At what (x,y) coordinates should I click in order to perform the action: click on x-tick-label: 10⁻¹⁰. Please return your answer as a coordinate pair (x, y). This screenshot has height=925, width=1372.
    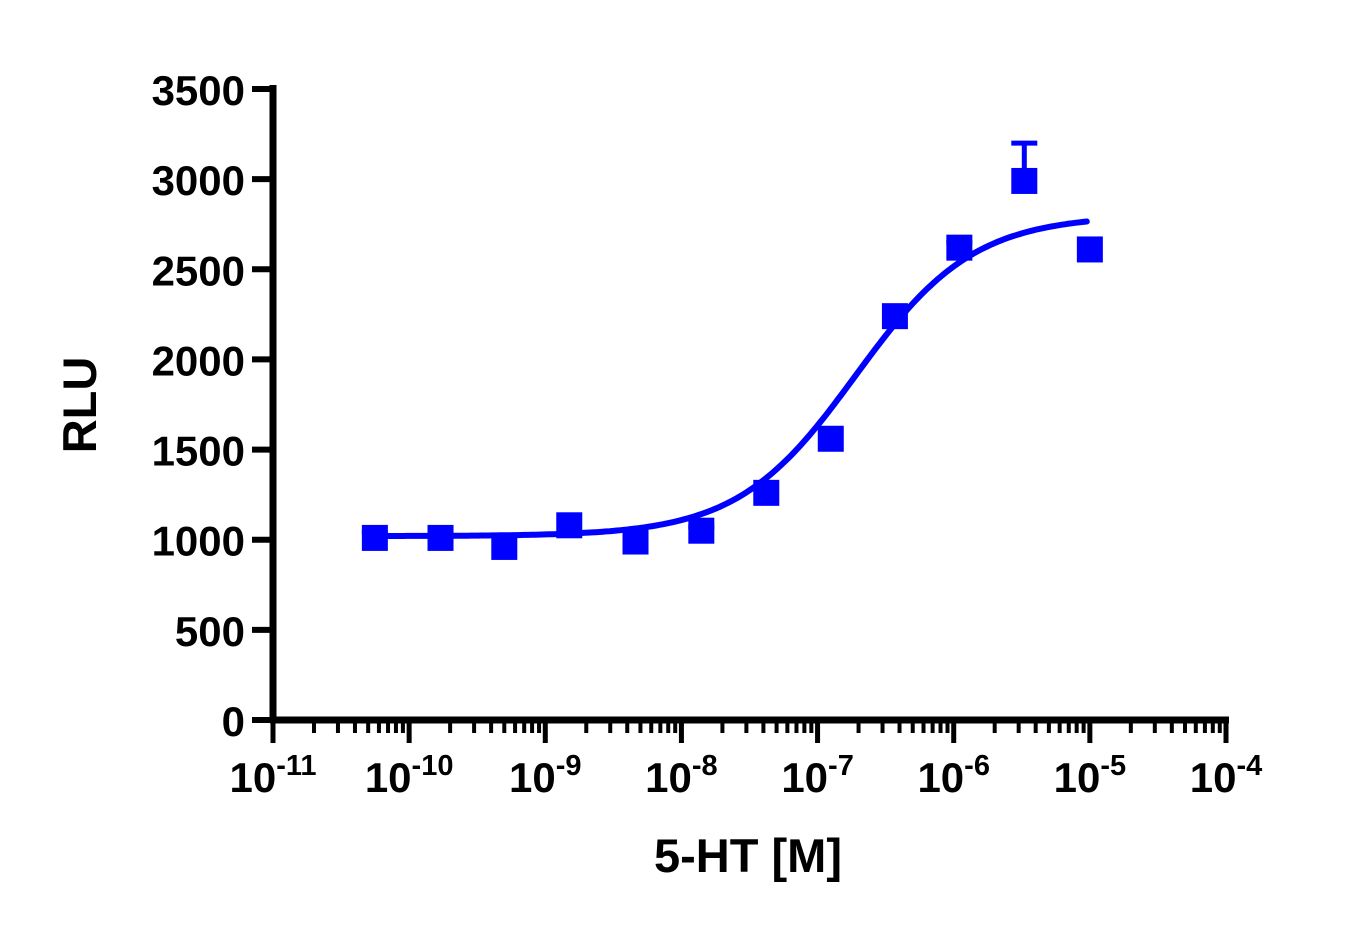
    Looking at the image, I should click on (409, 775).